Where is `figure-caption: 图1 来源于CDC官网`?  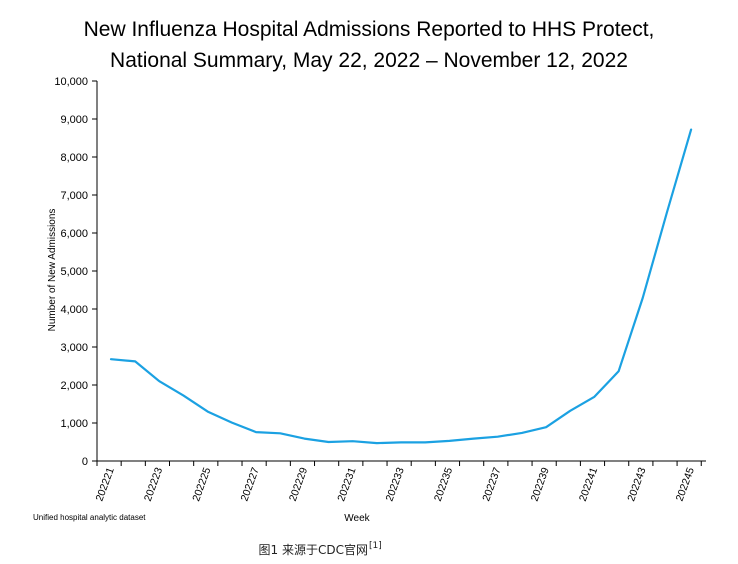 figure-caption: 图1 来源于CDC官网 is located at coordinates (313, 549).